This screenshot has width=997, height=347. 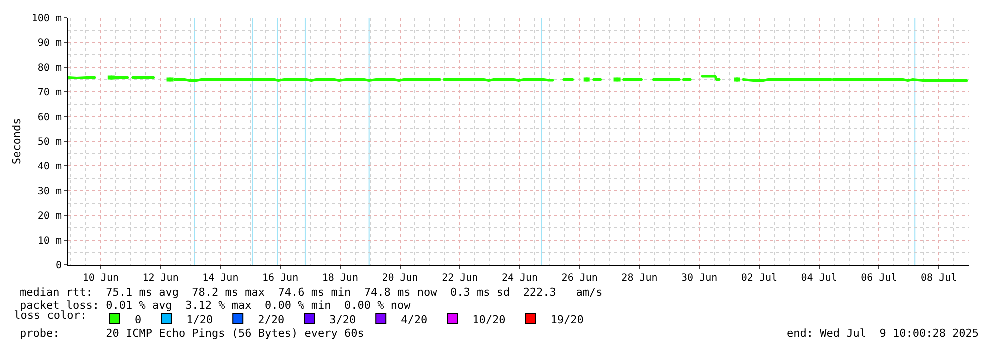 I want to click on x-tick-label: 28 Jun, so click(x=640, y=278).